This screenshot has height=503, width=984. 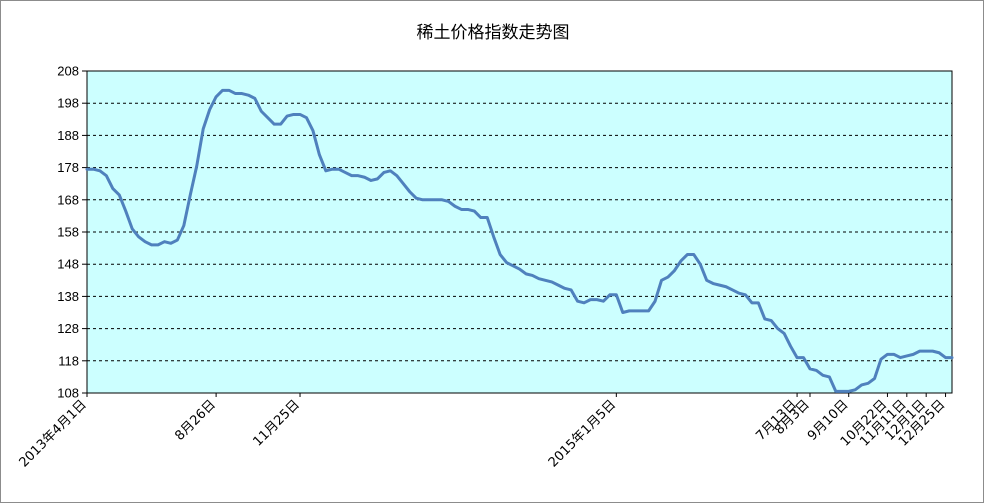 What do you see at coordinates (68, 103) in the screenshot?
I see `y-tick-label: 198` at bounding box center [68, 103].